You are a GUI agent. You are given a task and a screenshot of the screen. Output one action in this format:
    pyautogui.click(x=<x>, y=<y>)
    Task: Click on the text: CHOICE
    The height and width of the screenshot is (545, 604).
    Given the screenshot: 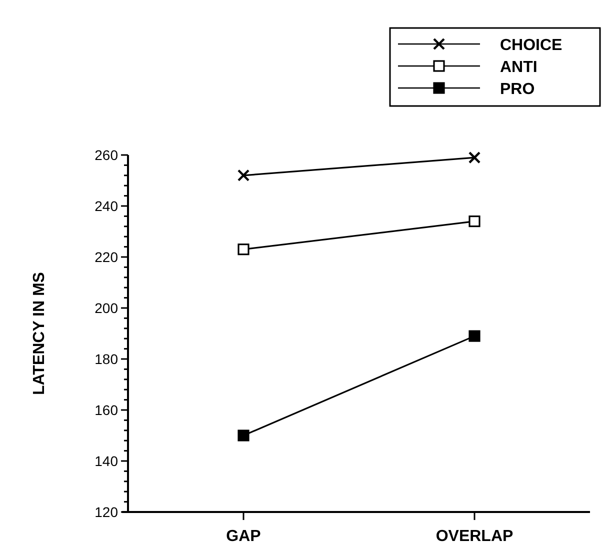 What is the action you would take?
    pyautogui.click(x=531, y=45)
    